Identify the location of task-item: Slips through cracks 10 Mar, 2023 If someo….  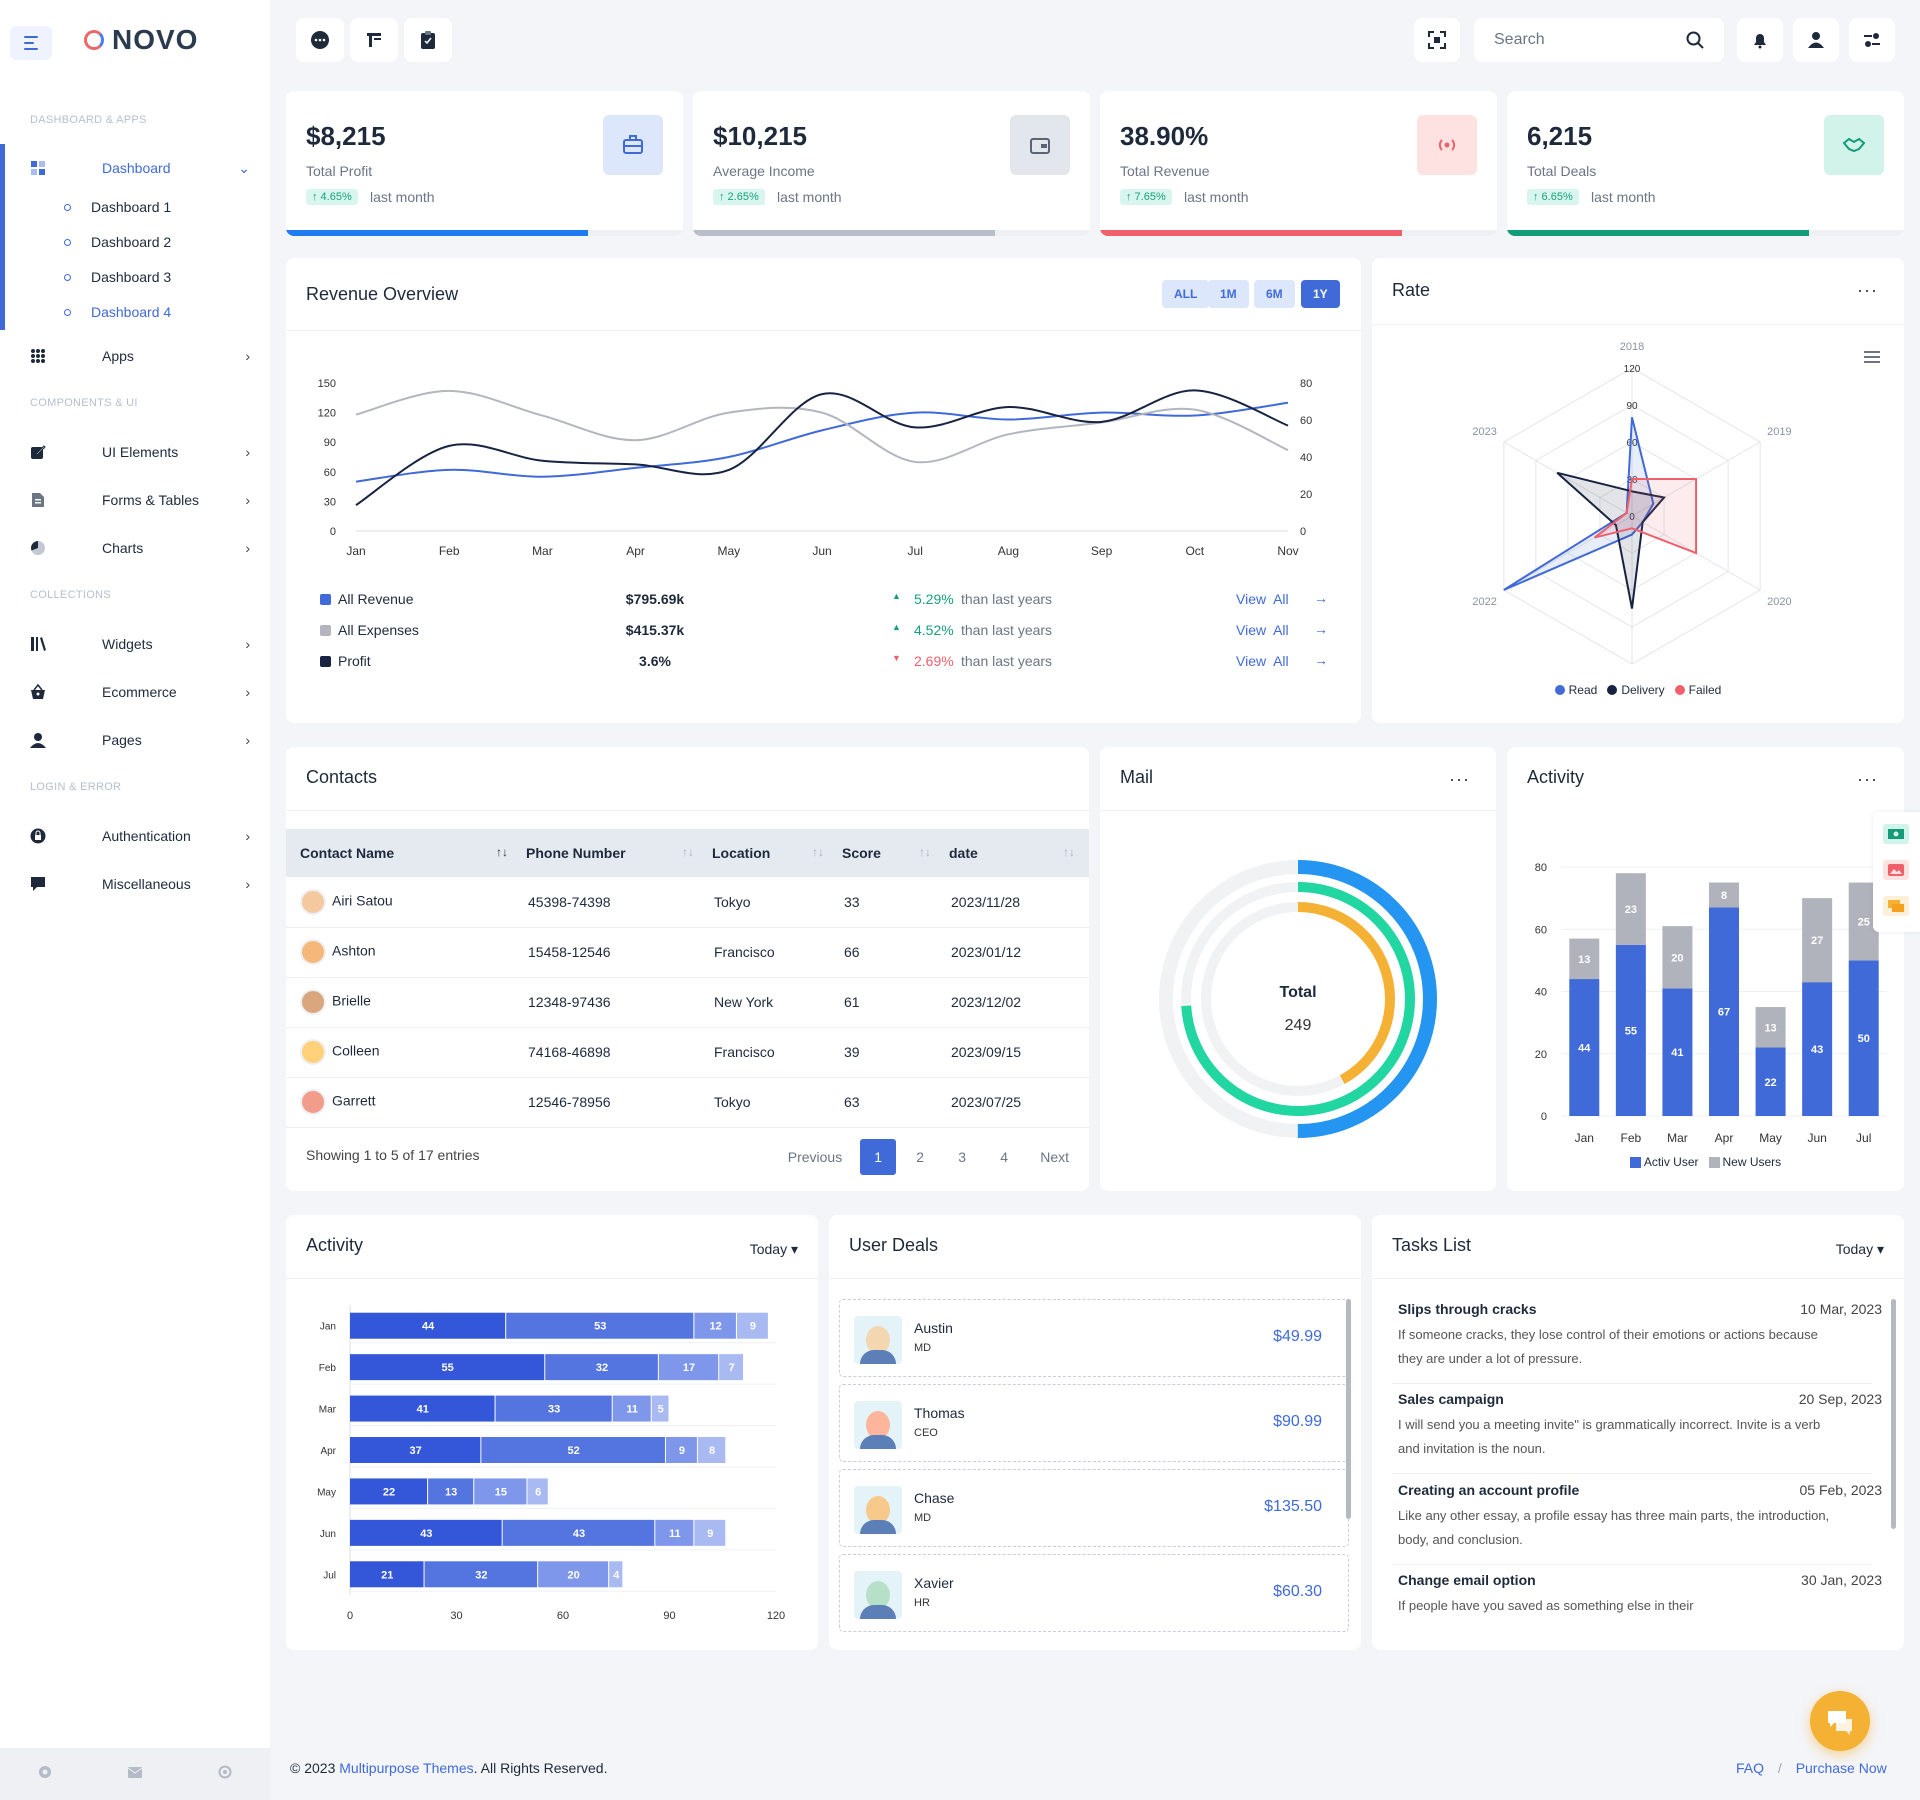
(1637, 1342).